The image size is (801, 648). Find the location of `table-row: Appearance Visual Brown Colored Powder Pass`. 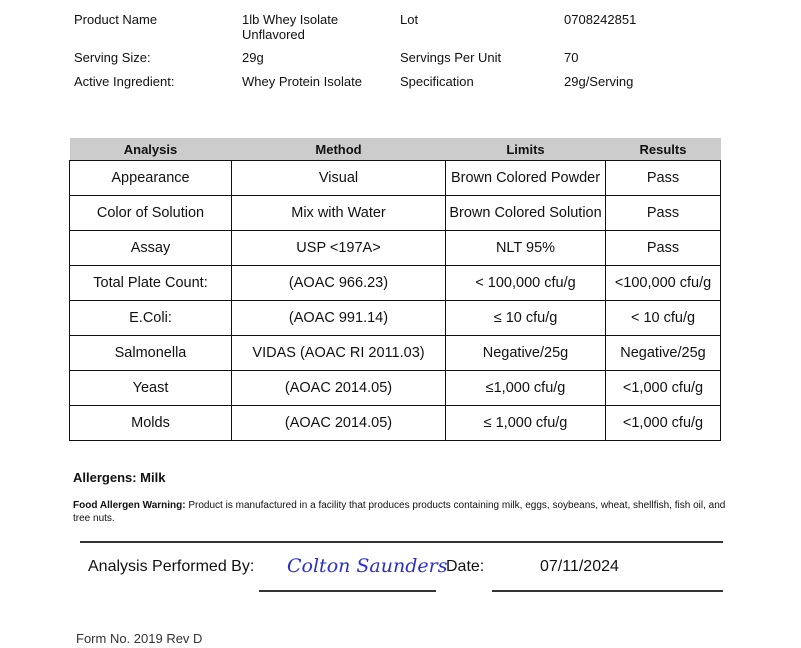

table-row: Appearance Visual Brown Colored Powder Pass is located at coordinates (395, 178).